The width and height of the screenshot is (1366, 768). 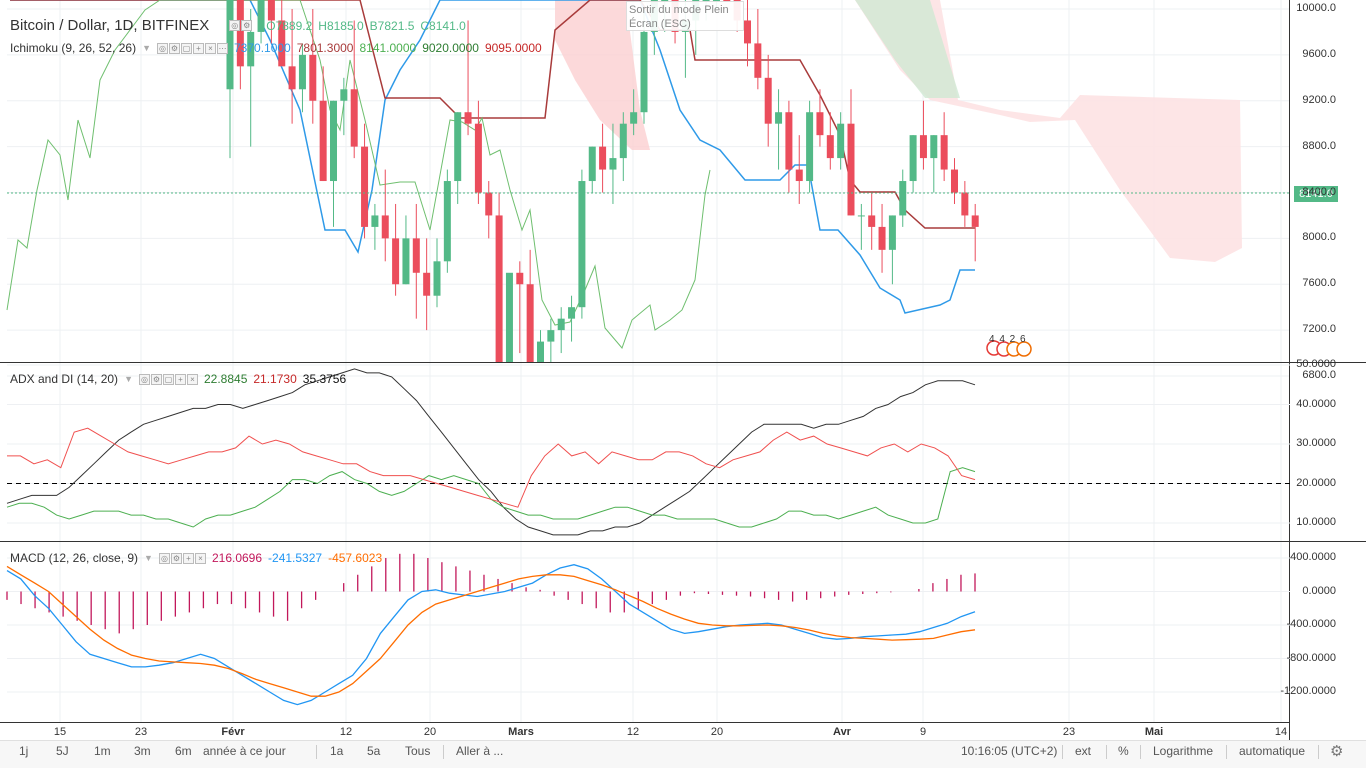 I want to click on axis-tick-label: 6800.0, so click(x=1319, y=375).